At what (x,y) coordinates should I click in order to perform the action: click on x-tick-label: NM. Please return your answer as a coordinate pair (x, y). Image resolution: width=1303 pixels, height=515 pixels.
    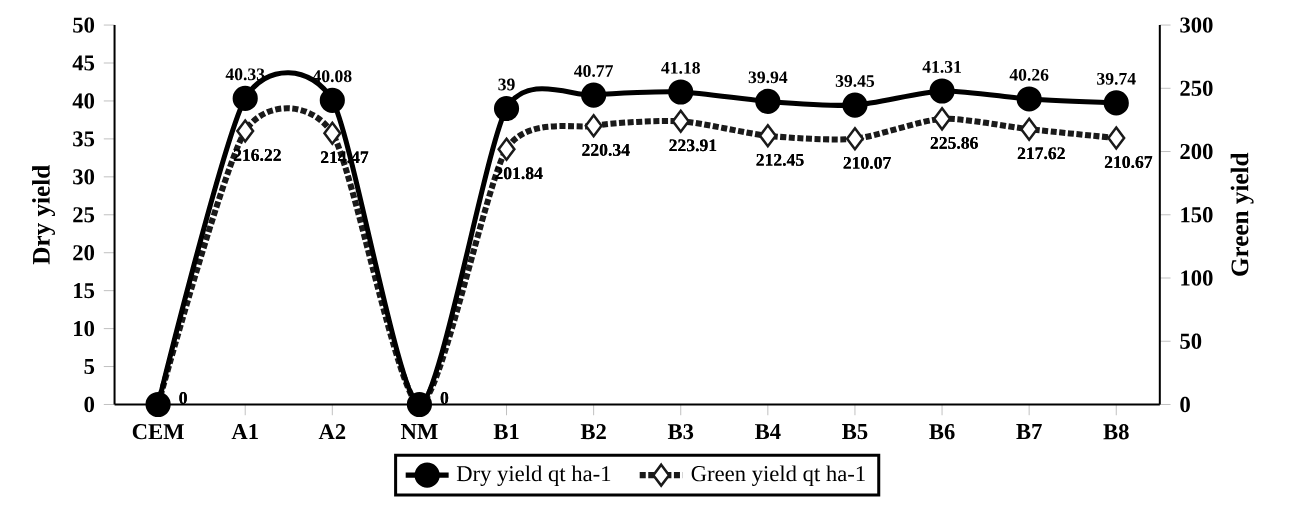
    Looking at the image, I should click on (419, 431).